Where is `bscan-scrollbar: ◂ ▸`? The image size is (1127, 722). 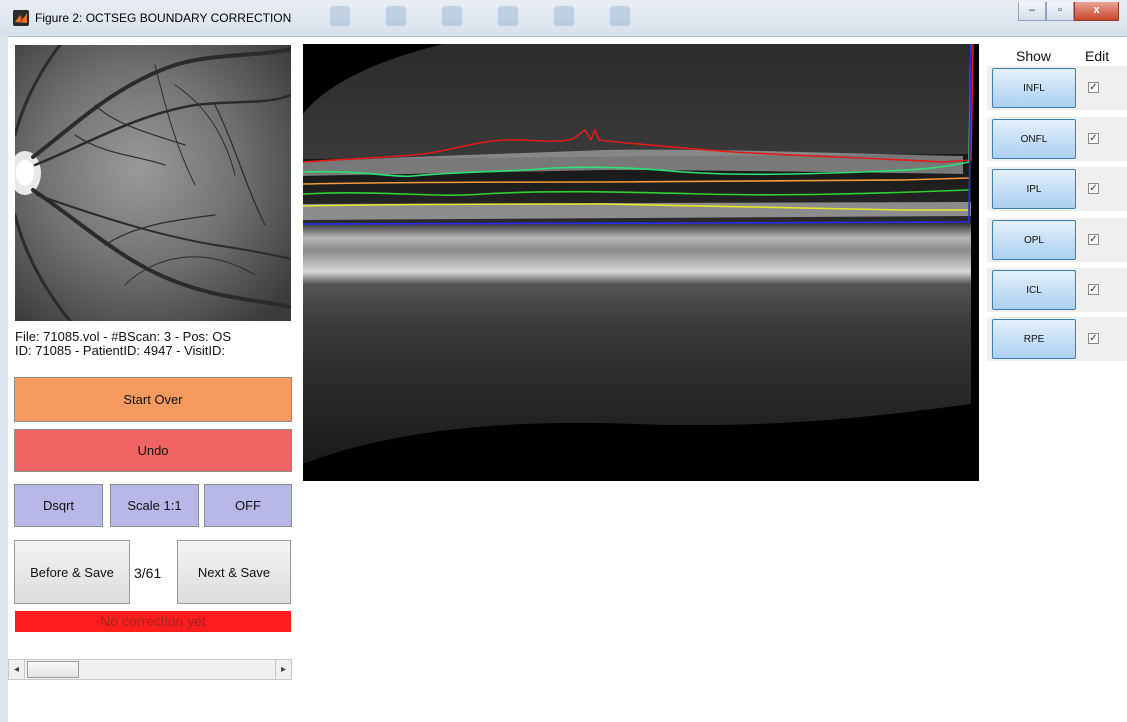
bscan-scrollbar: ◂ ▸ is located at coordinates (150, 669).